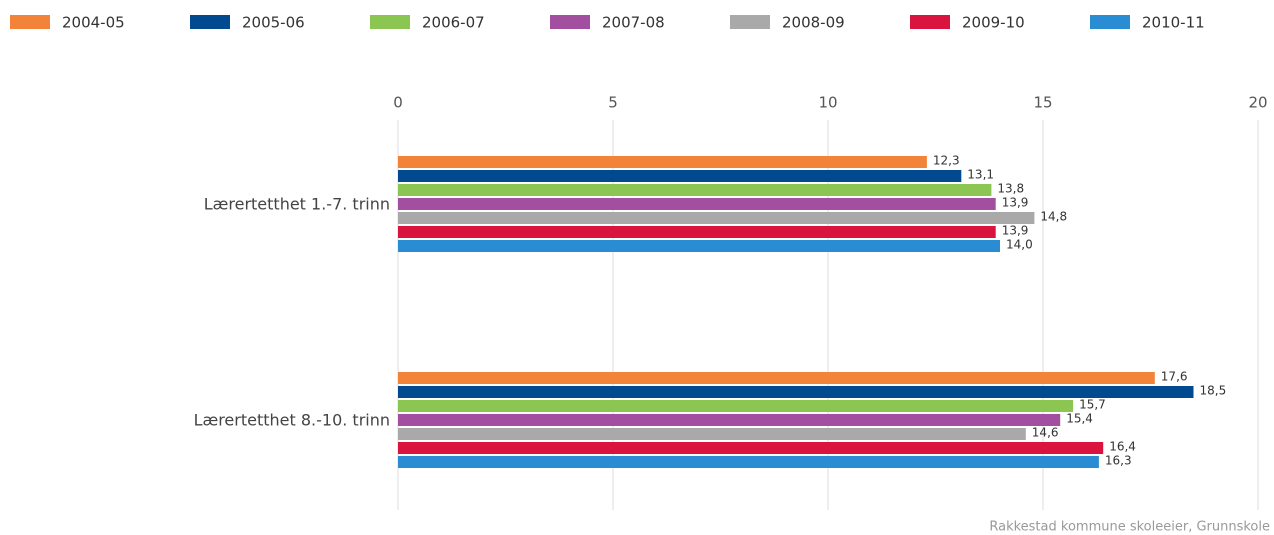 This screenshot has height=535, width=1274. What do you see at coordinates (93, 23) in the screenshot?
I see `legend-label: 2004-05` at bounding box center [93, 23].